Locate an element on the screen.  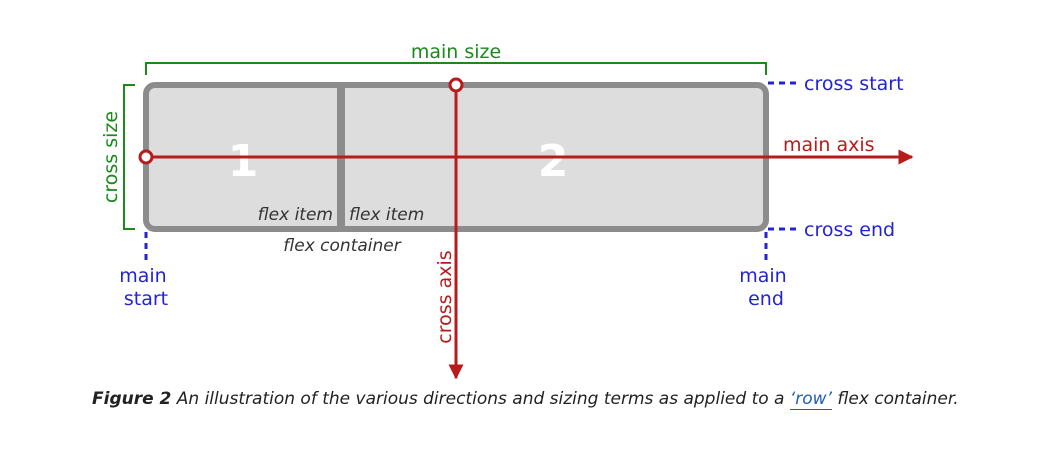
cross-axis-label: cross axis is located at coordinates (445, 296).